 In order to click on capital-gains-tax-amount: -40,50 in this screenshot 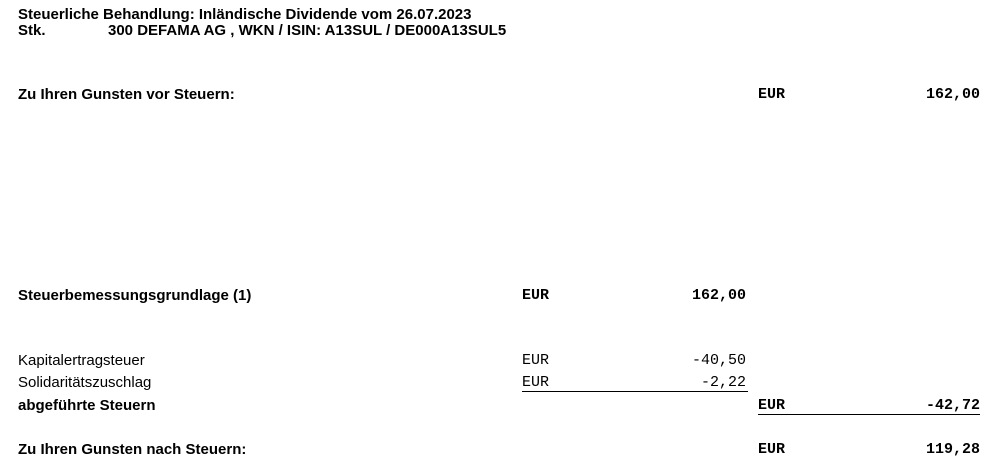, I will do `click(718, 360)`.